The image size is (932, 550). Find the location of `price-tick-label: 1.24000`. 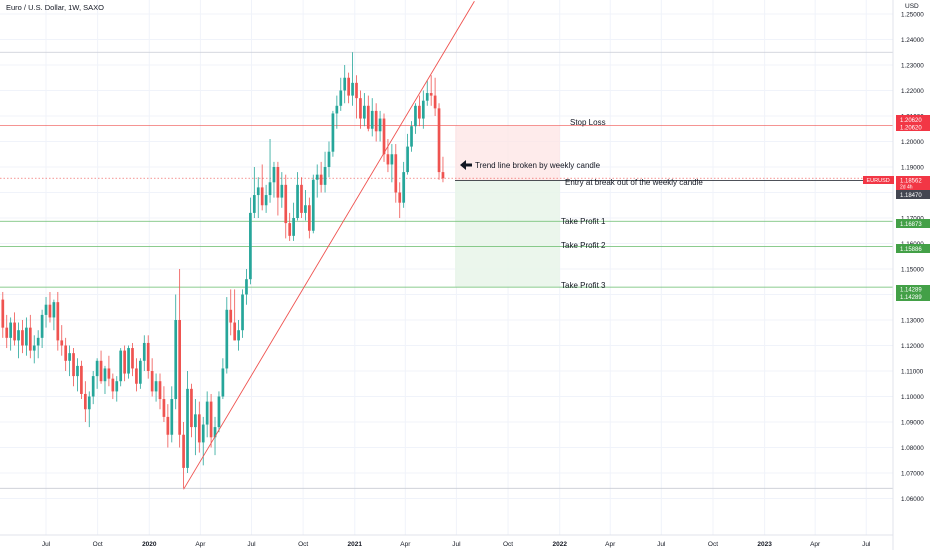

price-tick-label: 1.24000 is located at coordinates (912, 40).